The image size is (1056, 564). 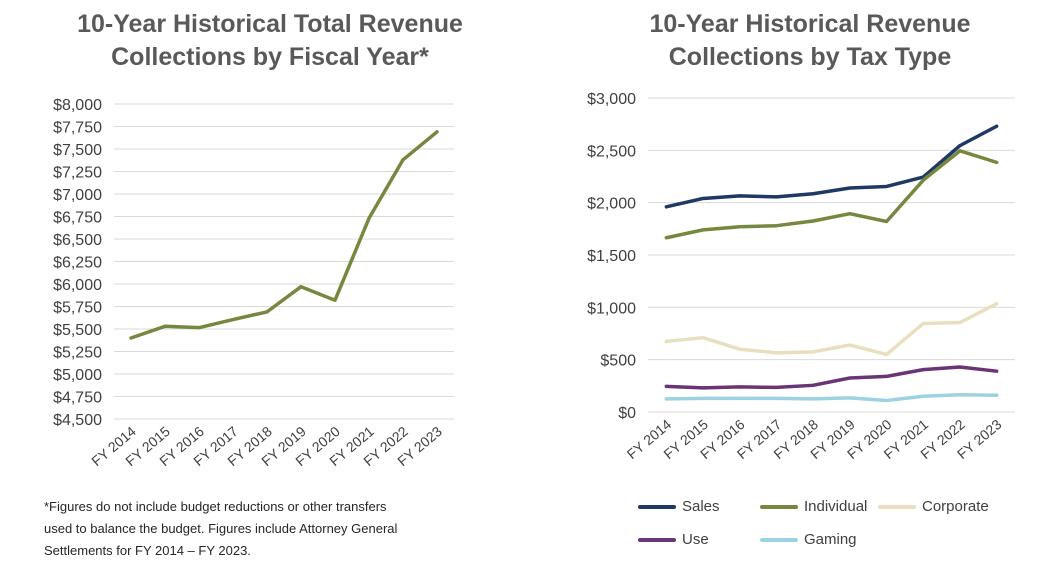 I want to click on right-series-line-gaming, so click(x=831, y=397).